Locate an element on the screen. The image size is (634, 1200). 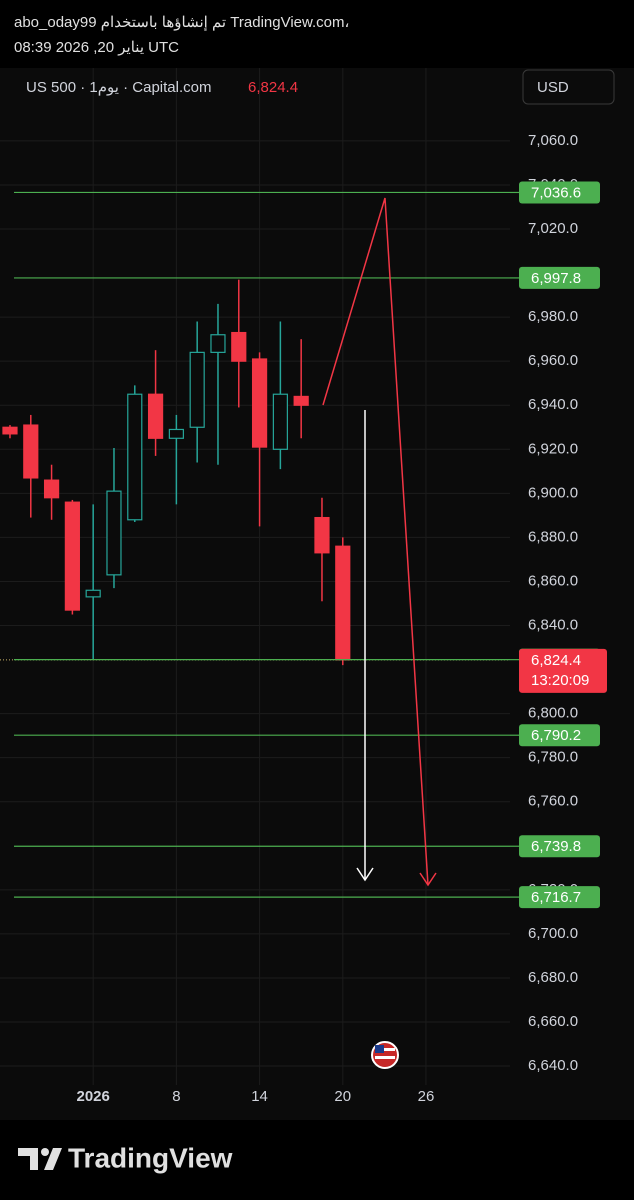
y-tick-label: 6,680.0 is located at coordinates (553, 977).